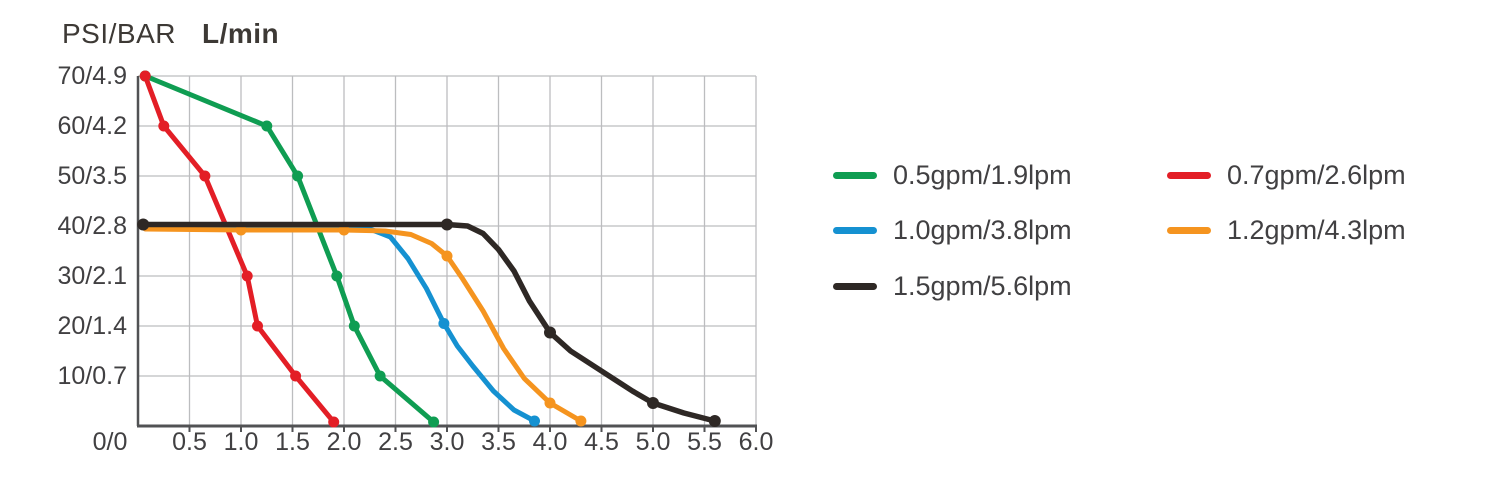 This screenshot has width=1500, height=479. What do you see at coordinates (1316, 174) in the screenshot?
I see `legend-label: 0.7gpm/2.6lpm` at bounding box center [1316, 174].